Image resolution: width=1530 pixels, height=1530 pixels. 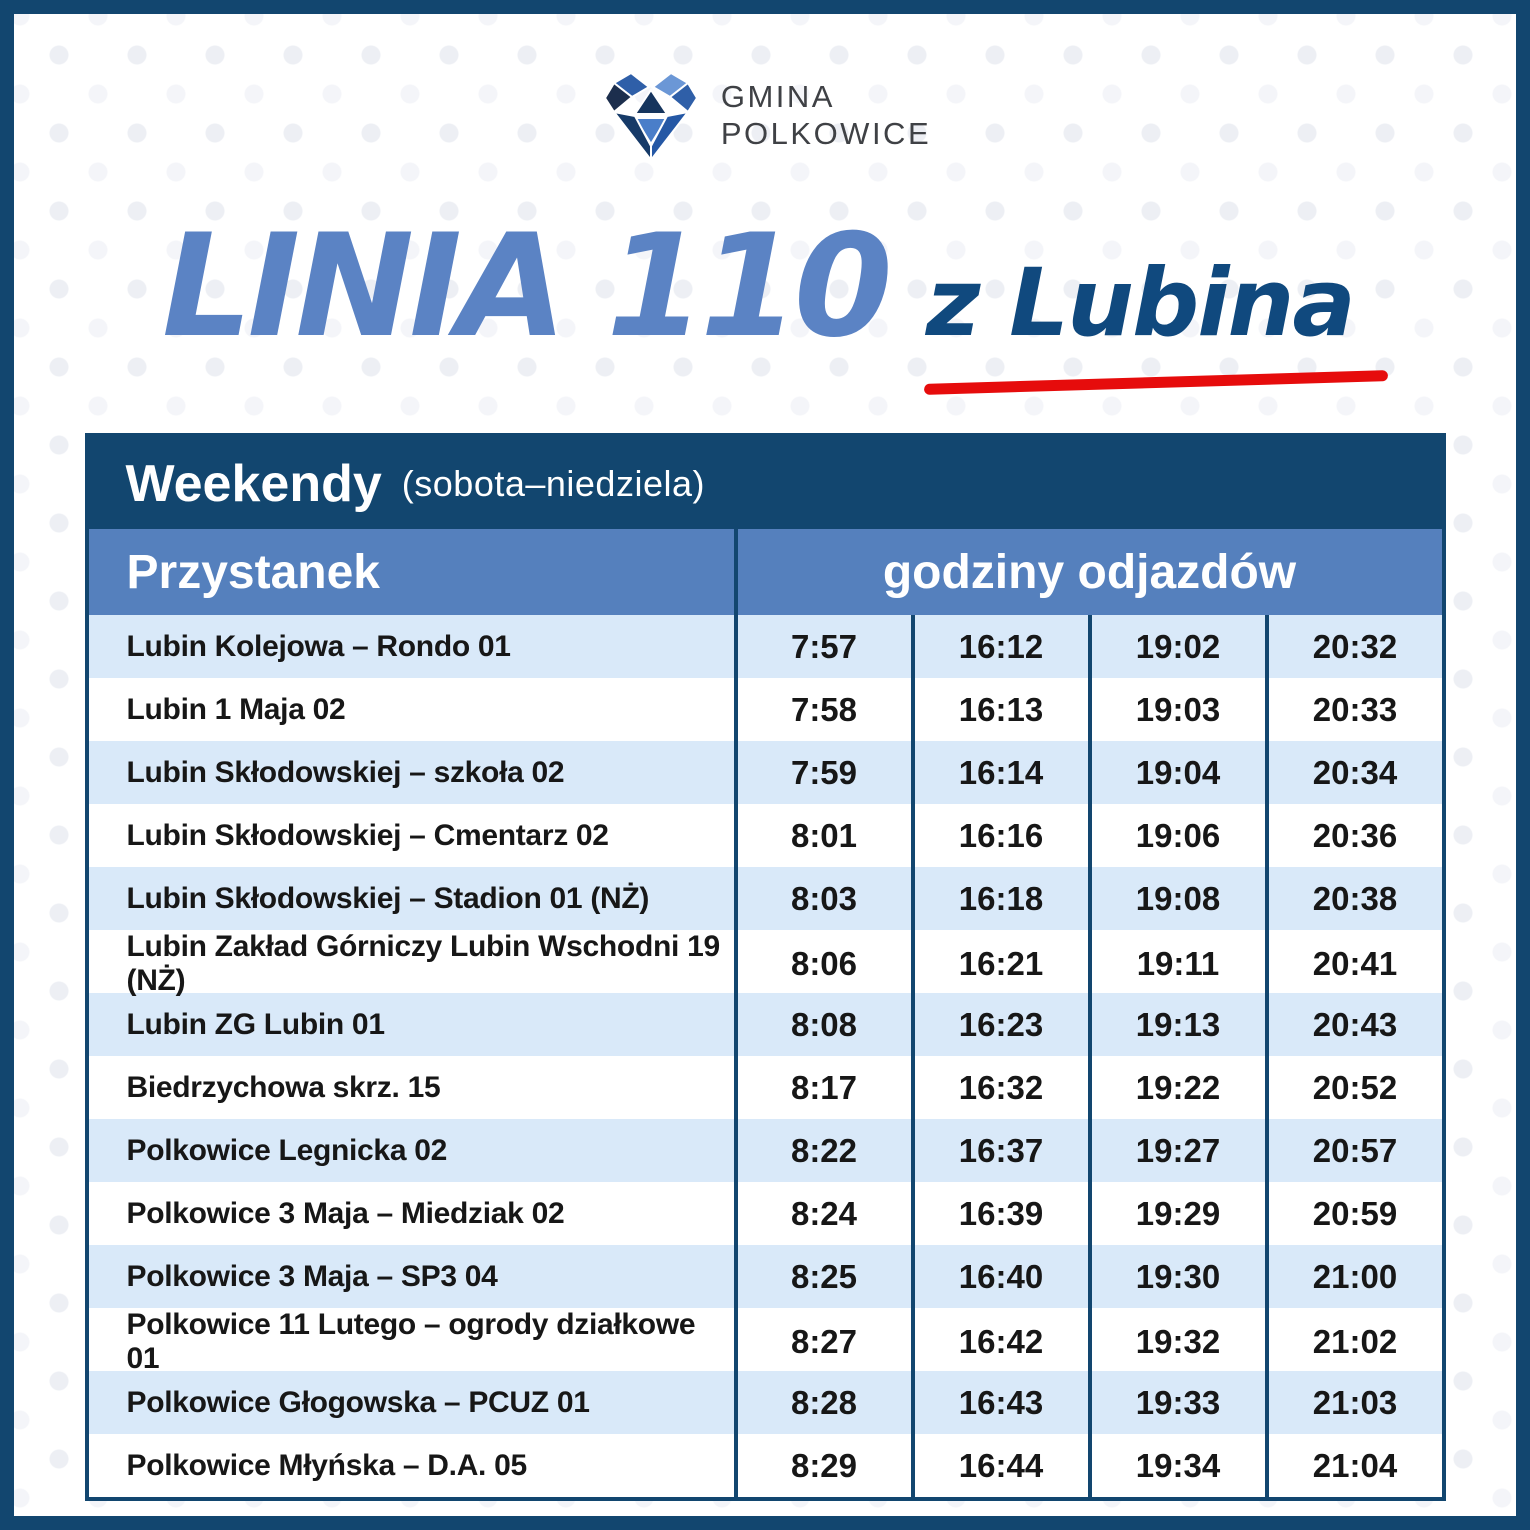 I want to click on departure-time: 8:03, so click(x=822, y=898).